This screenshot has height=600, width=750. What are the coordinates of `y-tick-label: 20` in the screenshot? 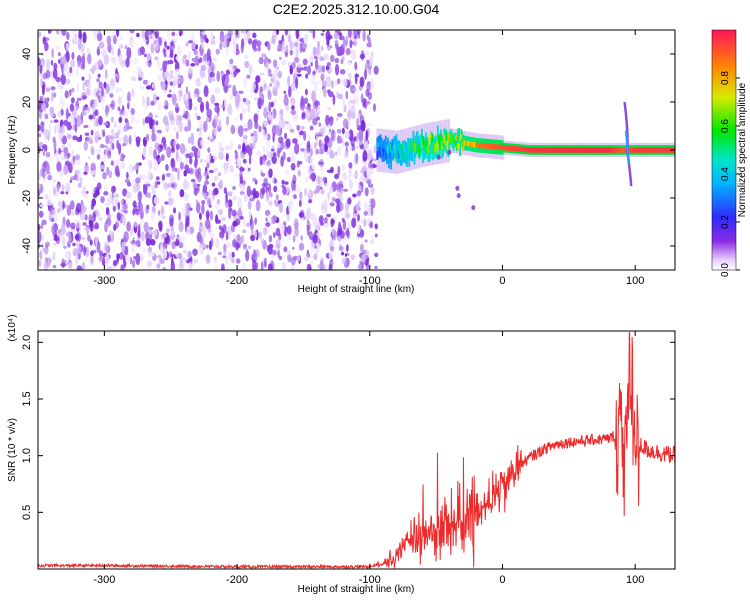 It's located at (27, 102).